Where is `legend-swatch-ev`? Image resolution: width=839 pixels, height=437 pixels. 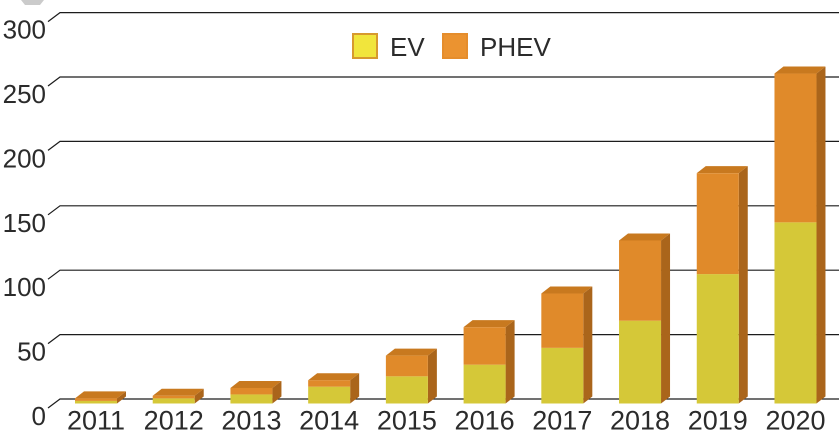 legend-swatch-ev is located at coordinates (365, 46).